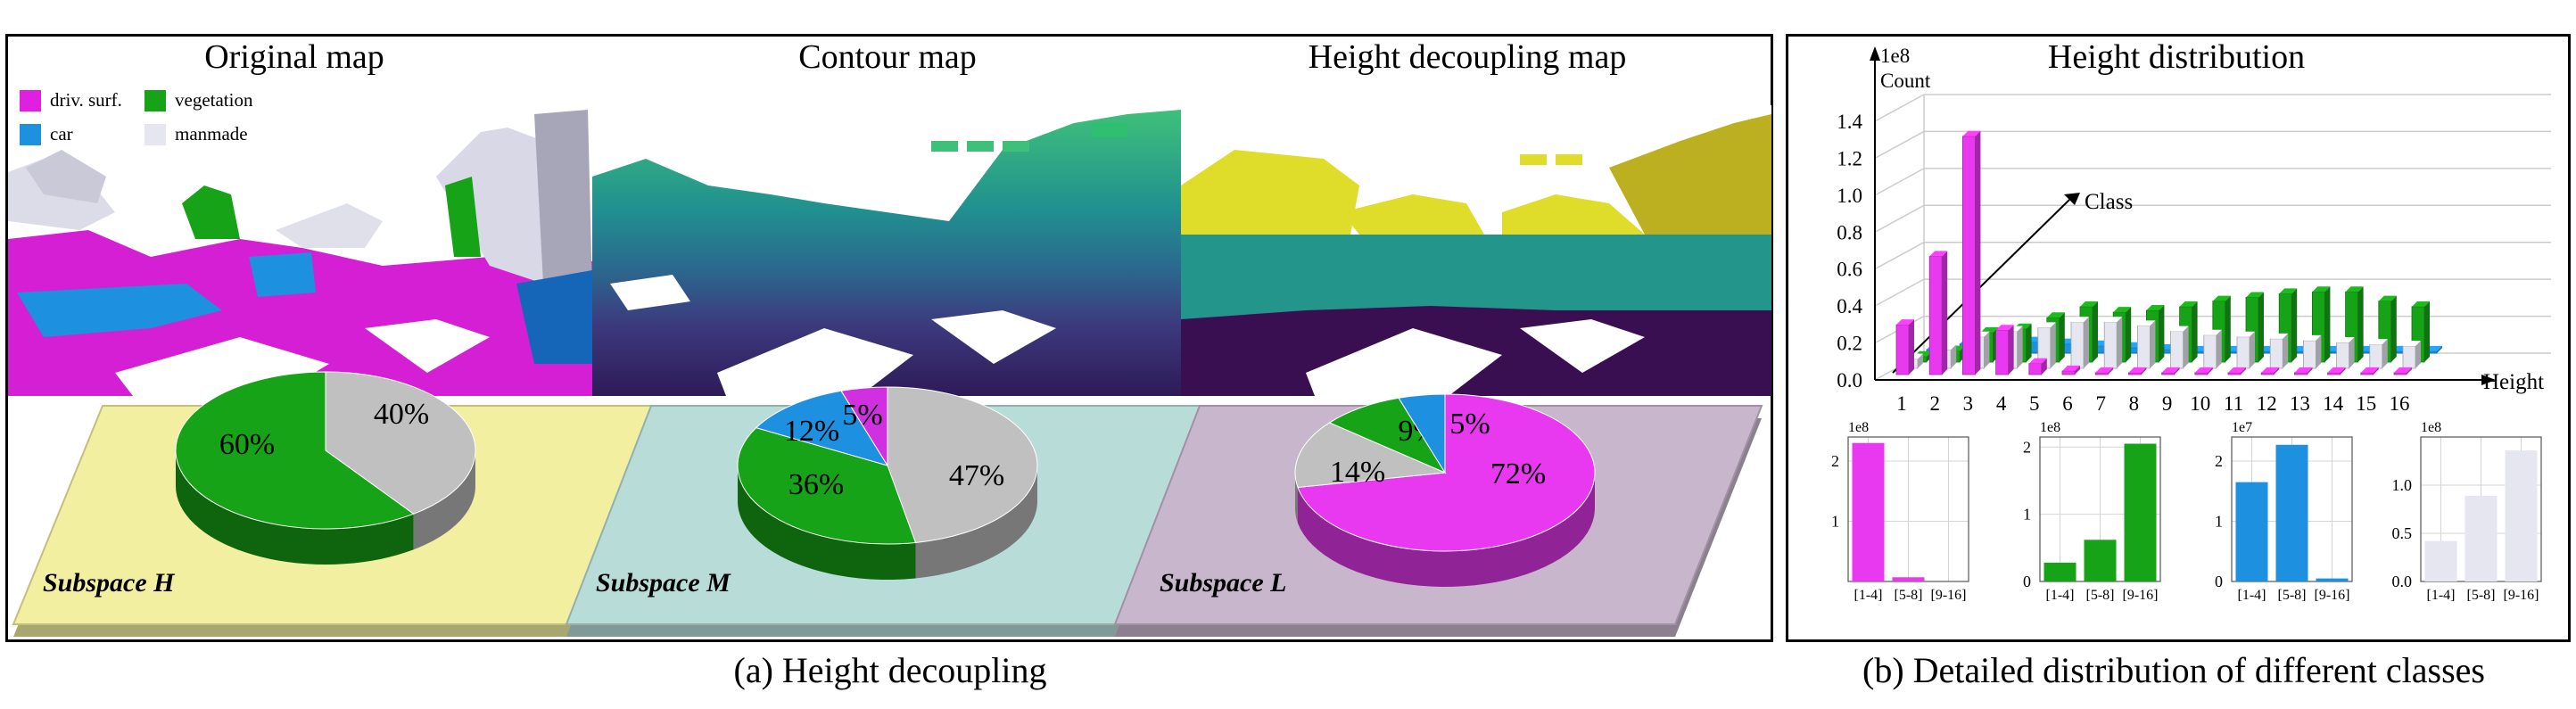 Image resolution: width=2576 pixels, height=709 pixels. What do you see at coordinates (401, 414) in the screenshot?
I see `pie-slice-label: 40%` at bounding box center [401, 414].